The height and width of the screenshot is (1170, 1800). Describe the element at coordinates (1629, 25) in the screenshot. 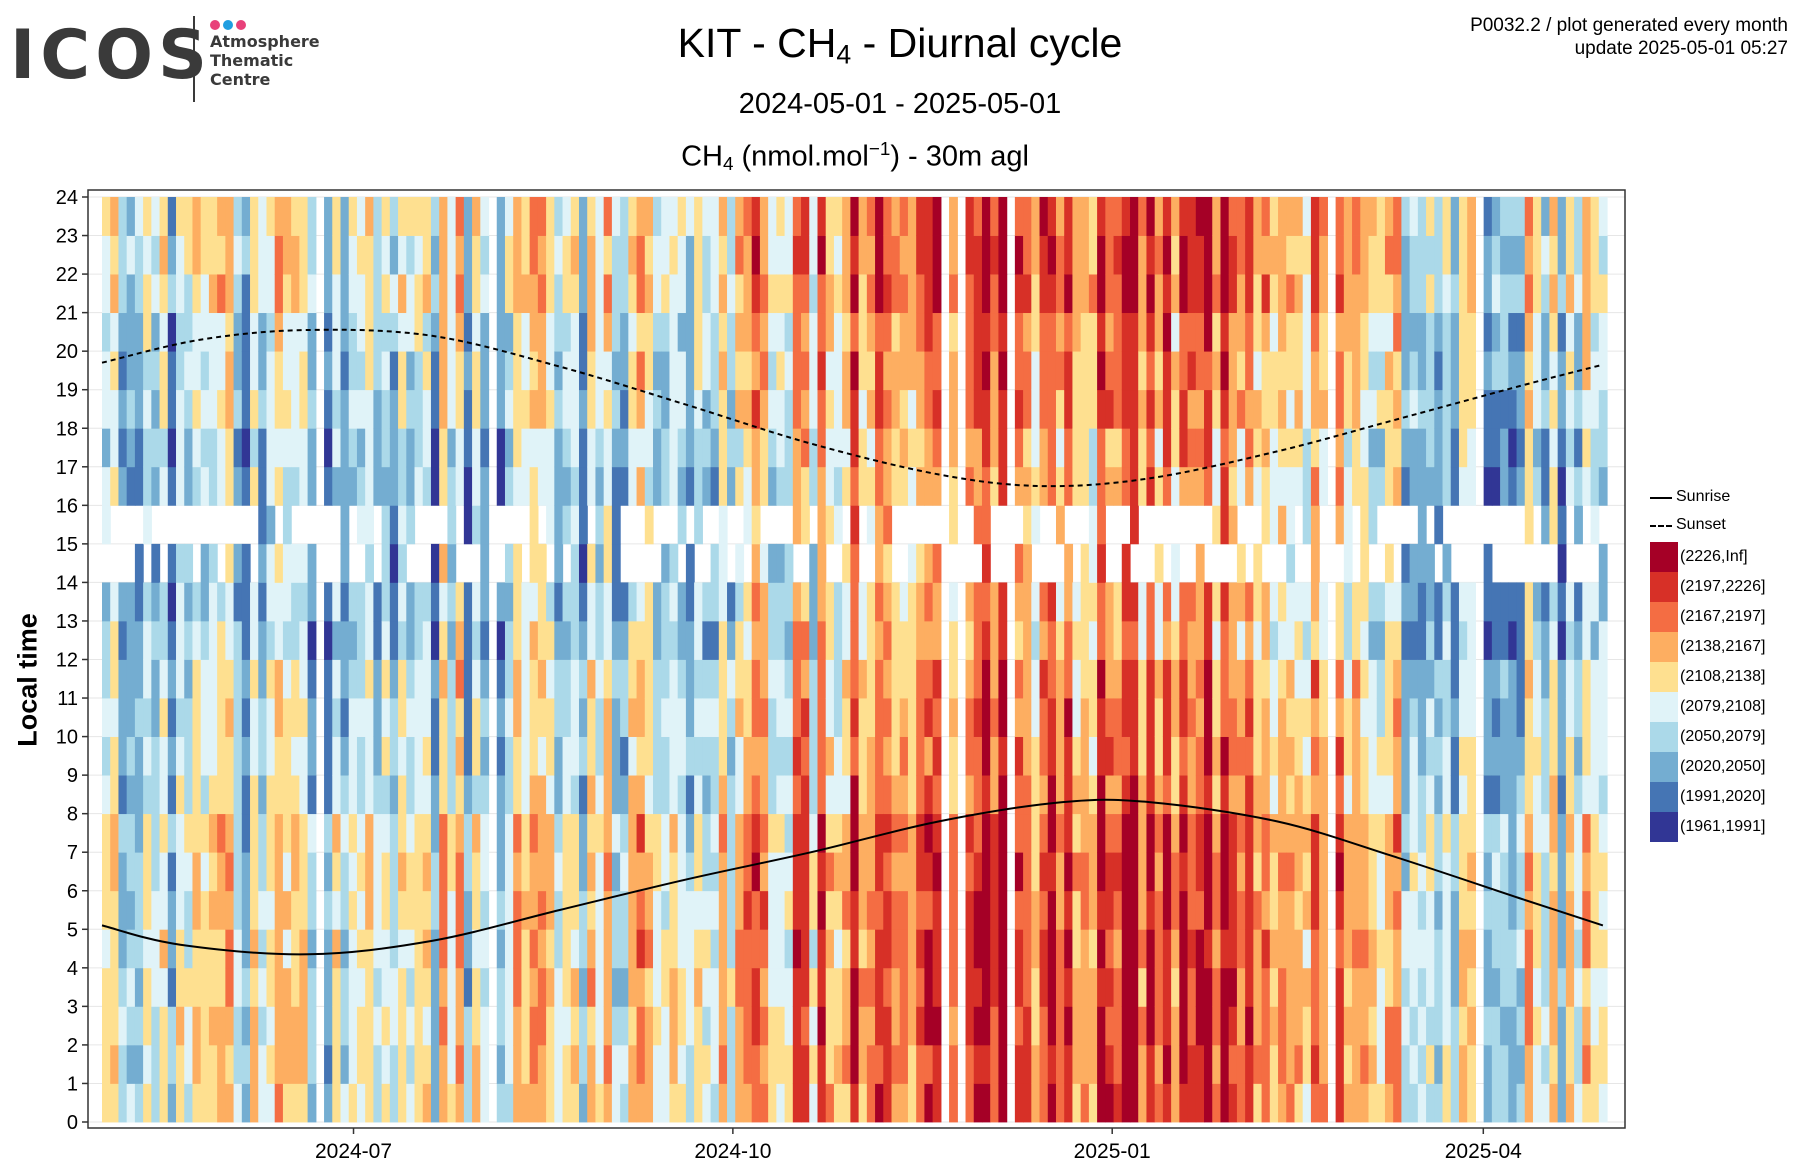

I see `plot-id: P0032.2 / plot generated every month` at that location.